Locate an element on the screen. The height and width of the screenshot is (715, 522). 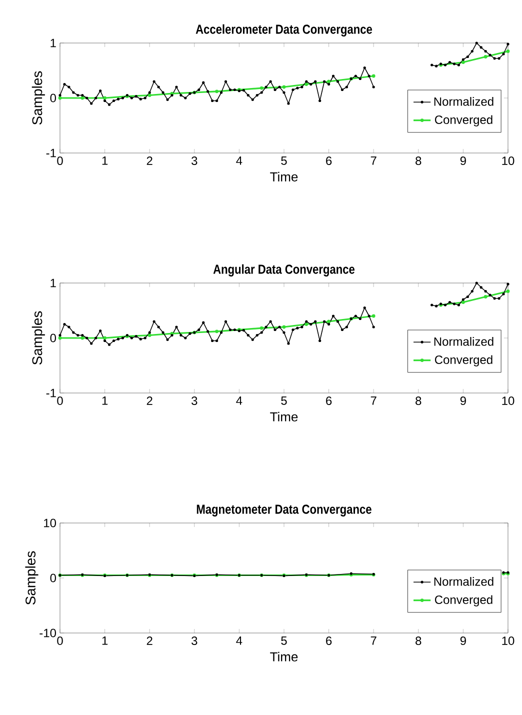
chart-title: Magnetometer Data Convergance is located at coordinates (284, 510).